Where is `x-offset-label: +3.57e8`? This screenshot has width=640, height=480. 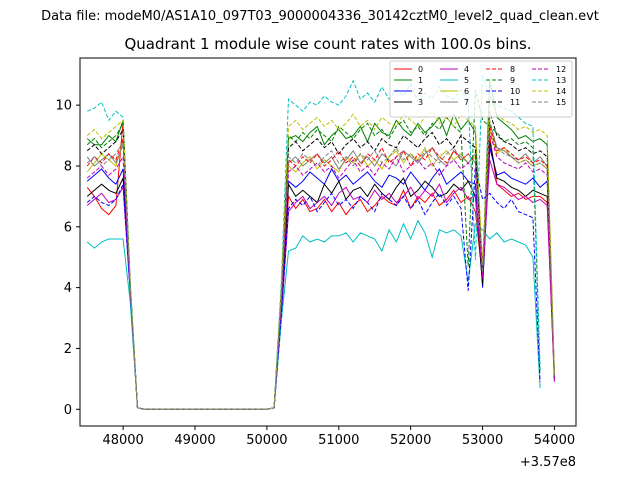 x-offset-label: +3.57e8 is located at coordinates (548, 462).